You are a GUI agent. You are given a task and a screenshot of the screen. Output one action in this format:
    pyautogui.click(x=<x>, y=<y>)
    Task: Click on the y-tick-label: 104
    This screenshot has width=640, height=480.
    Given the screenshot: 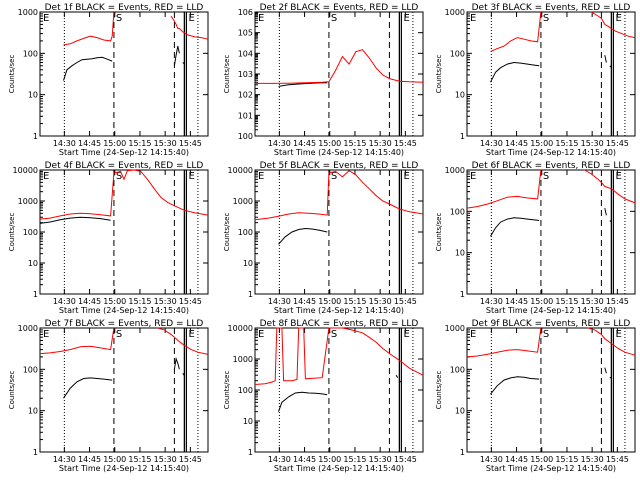 What is the action you would take?
    pyautogui.click(x=245, y=53)
    